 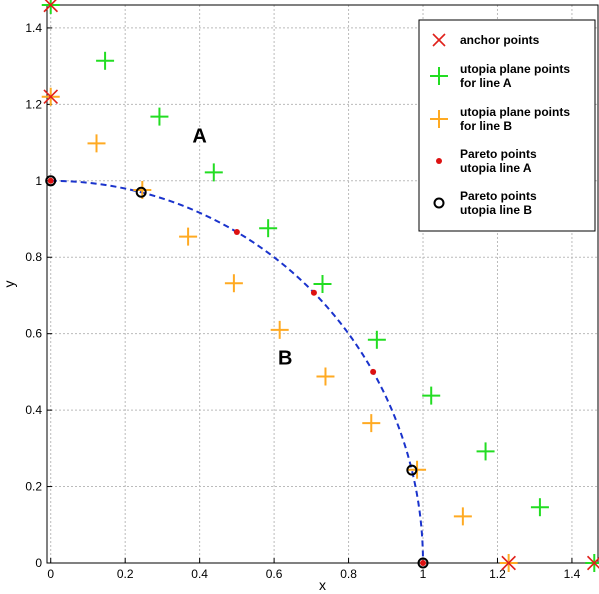 I want to click on y-axis-label: y, so click(x=9, y=284).